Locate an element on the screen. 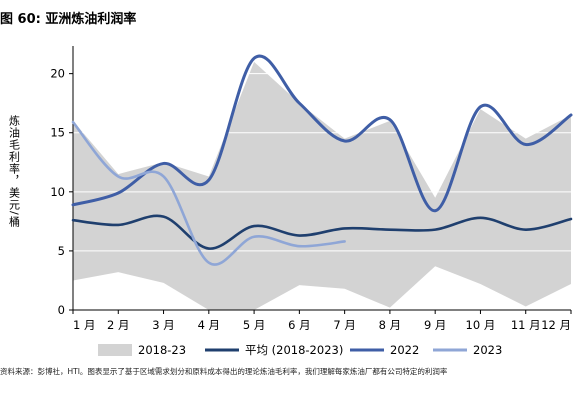 The image size is (587, 402). x-tick-label: 8 月 is located at coordinates (390, 325).